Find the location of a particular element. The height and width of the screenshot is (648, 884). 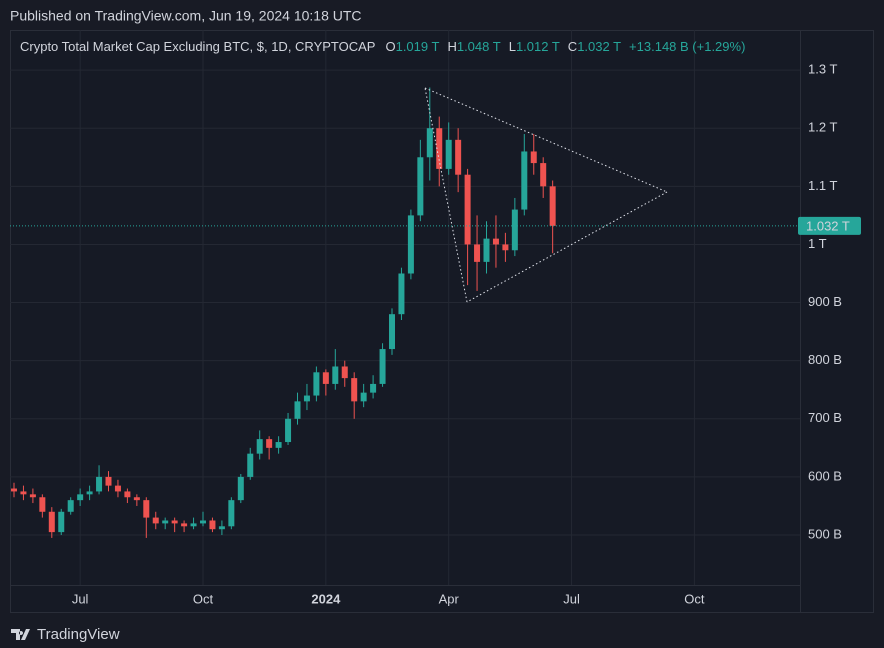

x-tick-label: Apr is located at coordinates (449, 598).